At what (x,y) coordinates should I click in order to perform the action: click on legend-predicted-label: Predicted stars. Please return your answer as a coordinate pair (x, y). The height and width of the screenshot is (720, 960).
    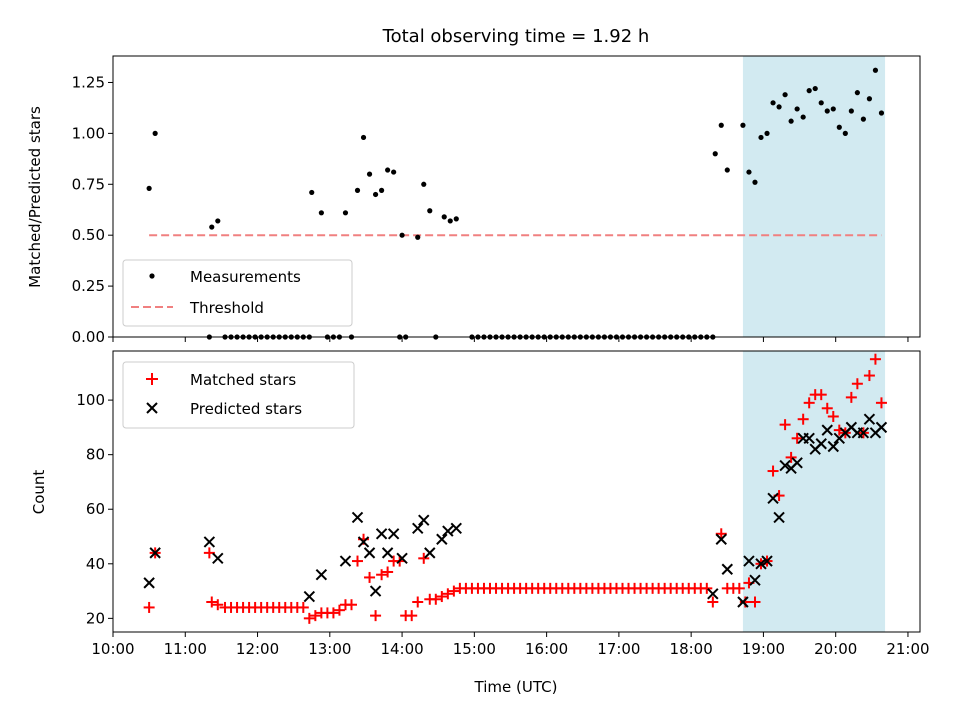
    Looking at the image, I should click on (246, 409).